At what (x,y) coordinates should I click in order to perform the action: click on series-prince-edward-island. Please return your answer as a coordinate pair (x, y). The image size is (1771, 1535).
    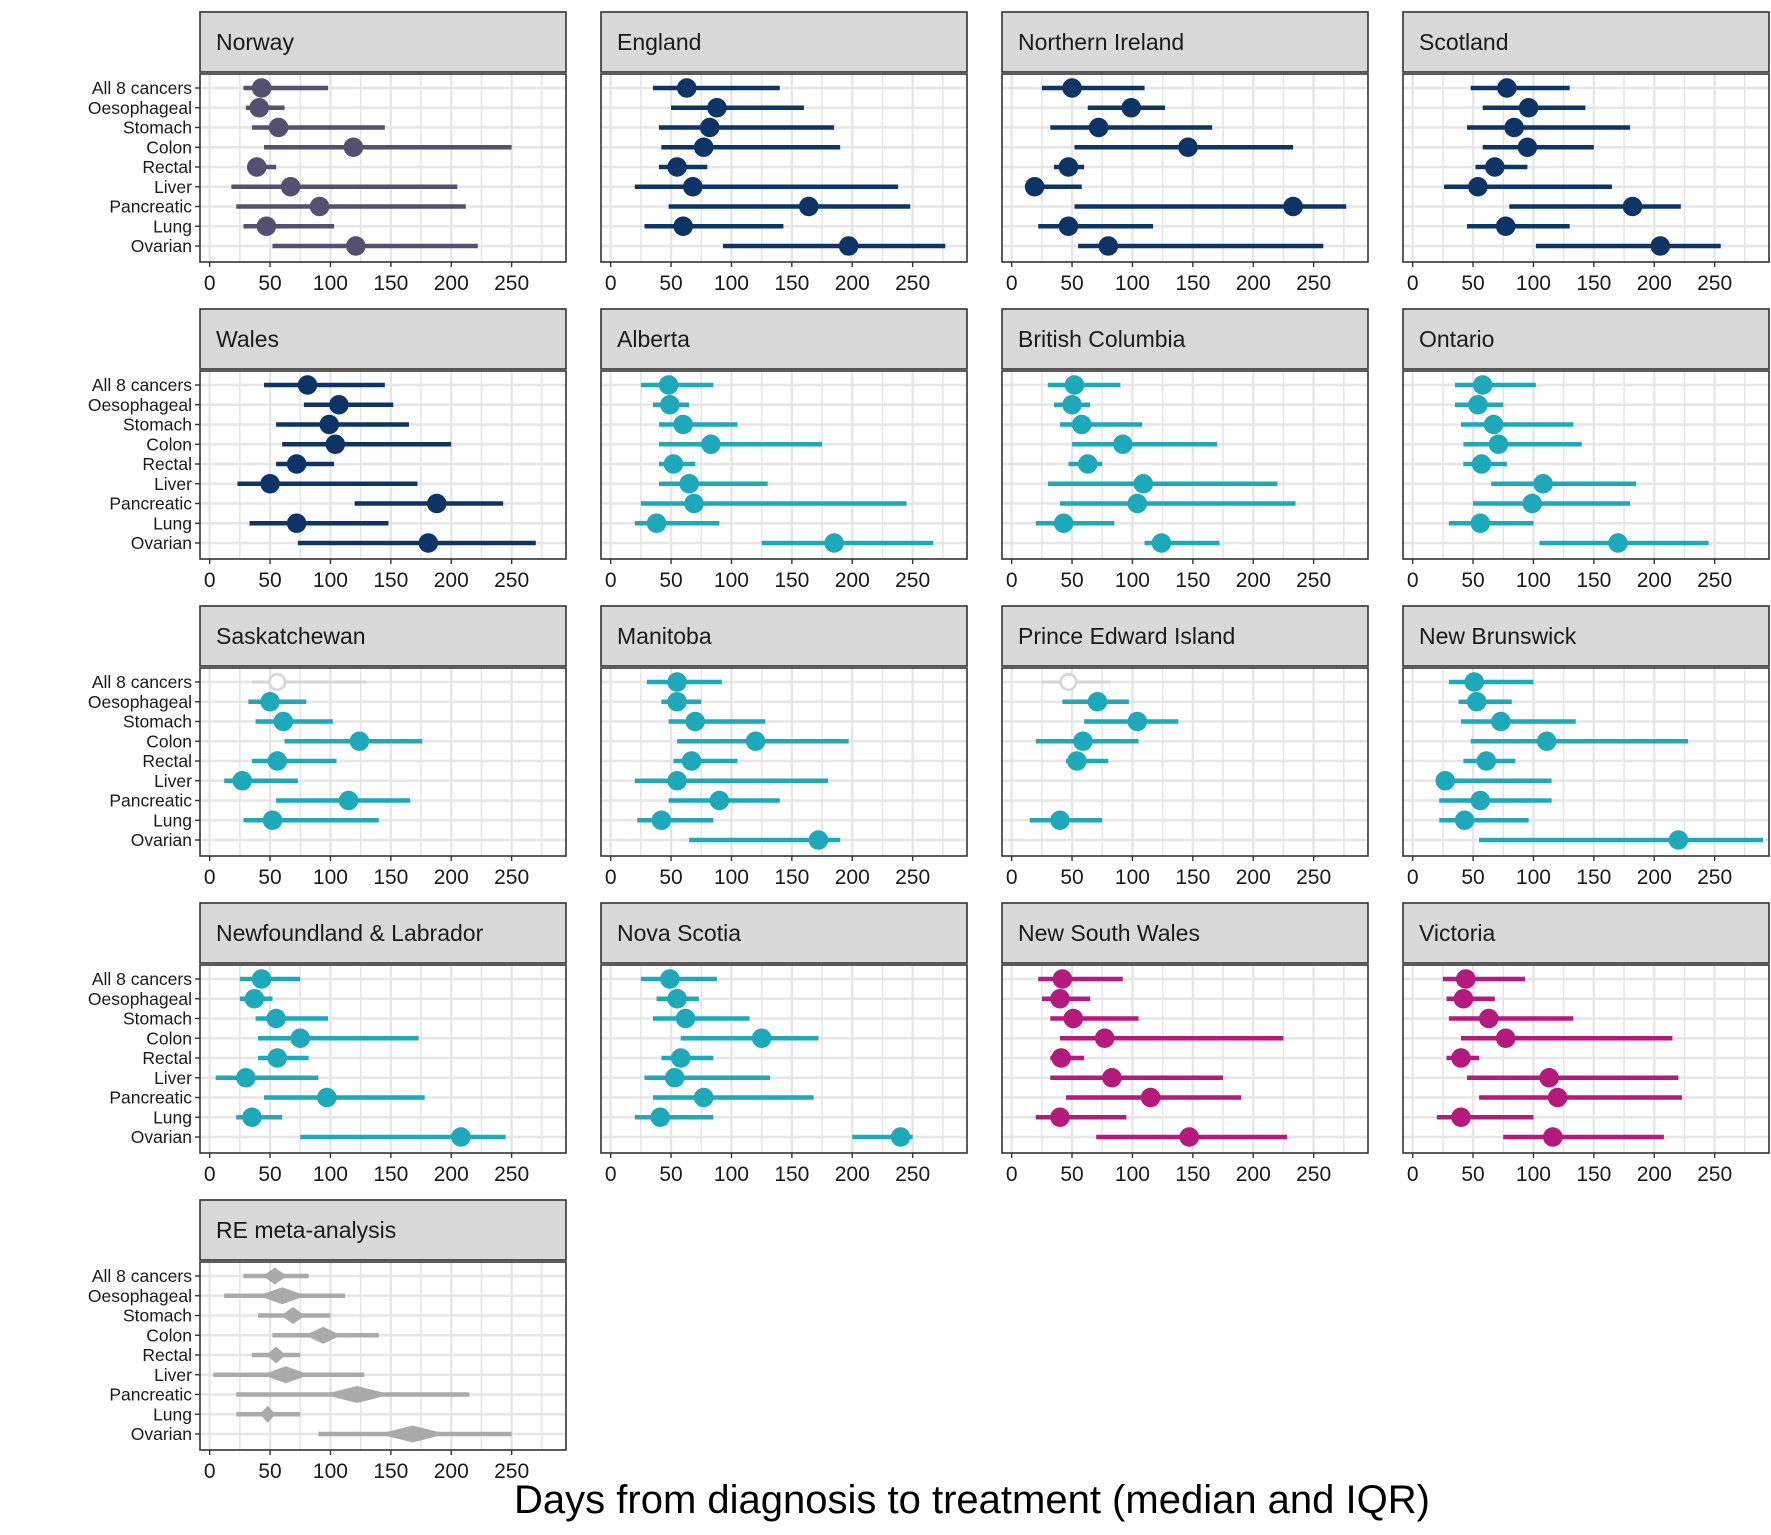
    Looking at the image, I should click on (1104, 751).